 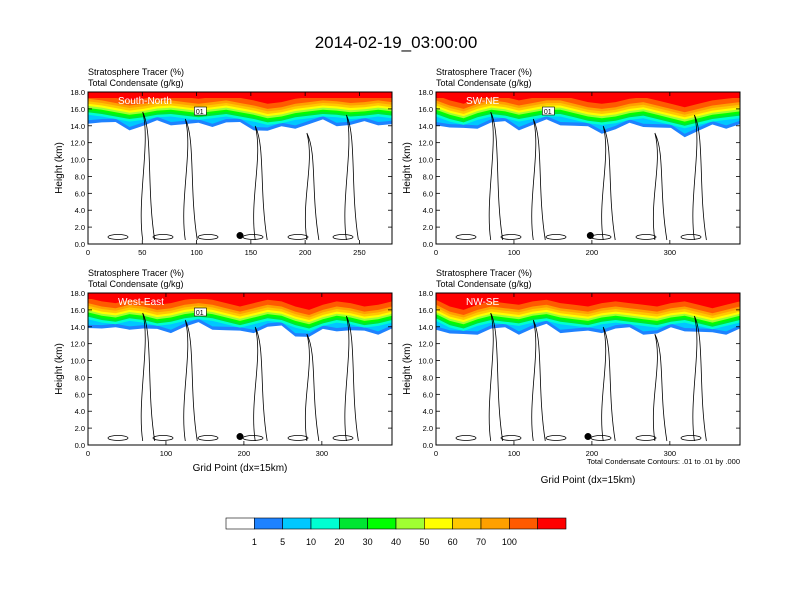 I want to click on panel-label: SW-NE, so click(x=482, y=101).